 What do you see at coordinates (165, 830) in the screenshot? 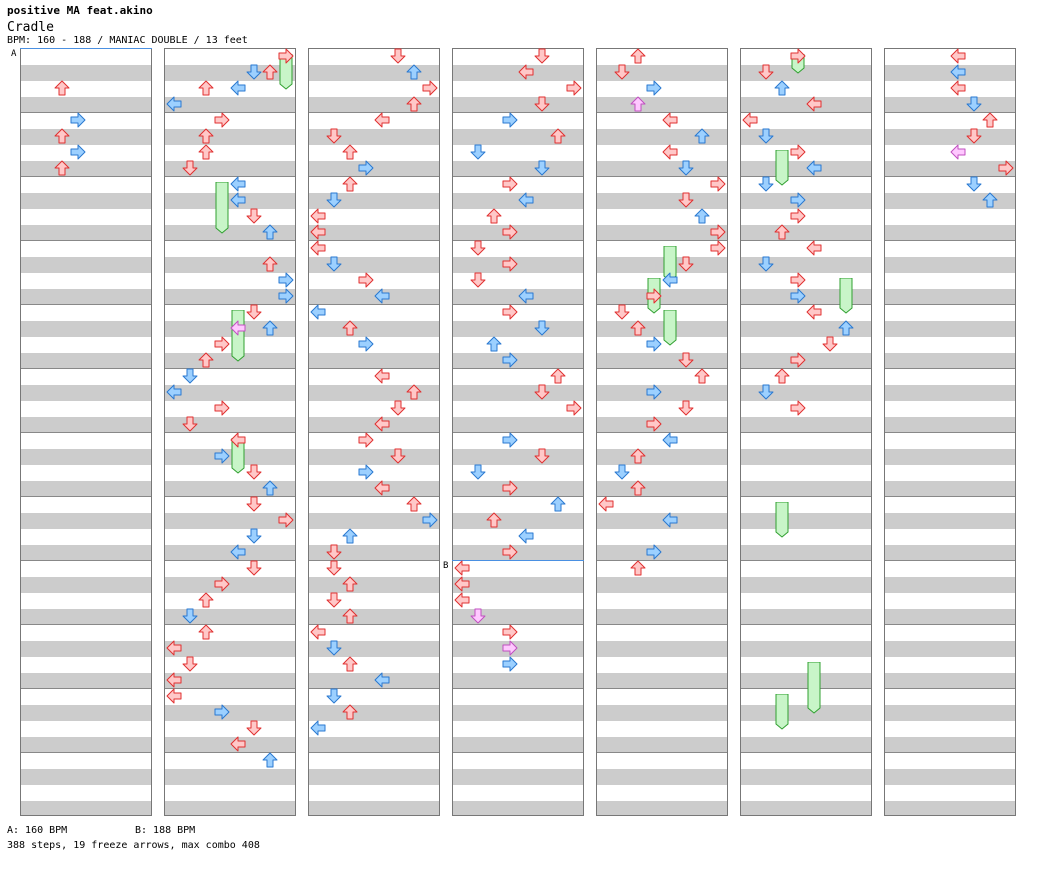
I see `bpm-b-legend: B: 188 BPM` at bounding box center [165, 830].